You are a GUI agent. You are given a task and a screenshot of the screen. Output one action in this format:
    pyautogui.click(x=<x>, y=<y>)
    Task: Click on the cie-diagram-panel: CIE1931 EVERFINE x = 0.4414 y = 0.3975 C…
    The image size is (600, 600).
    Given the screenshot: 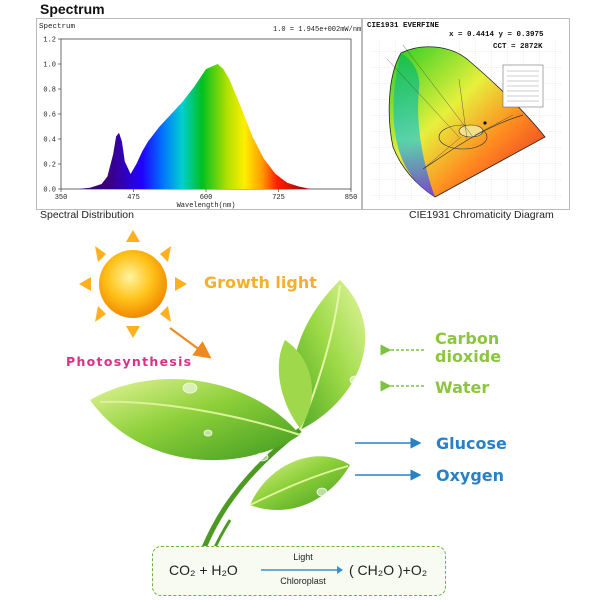 What is the action you would take?
    pyautogui.click(x=466, y=114)
    